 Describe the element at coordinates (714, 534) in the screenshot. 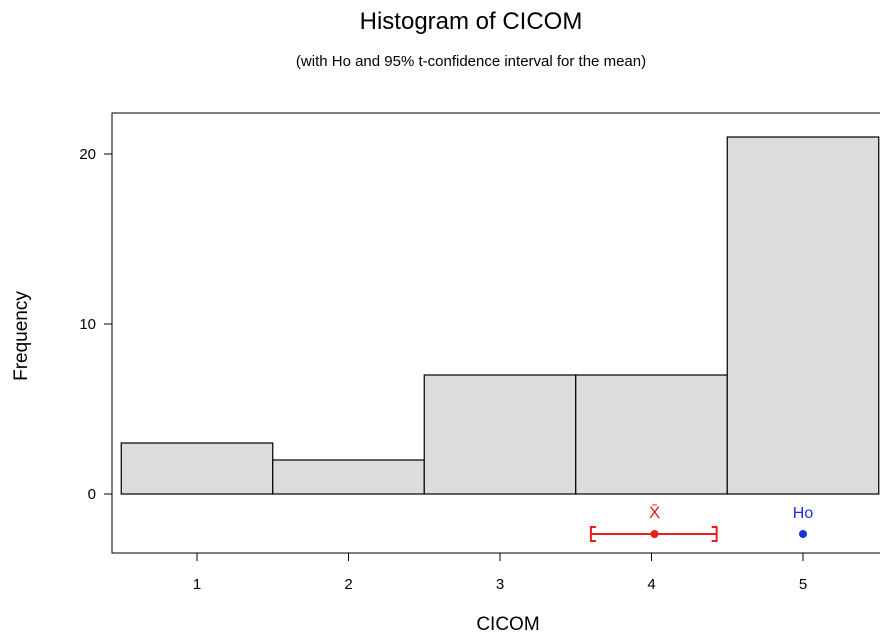

I see `ci-upper-bracket` at that location.